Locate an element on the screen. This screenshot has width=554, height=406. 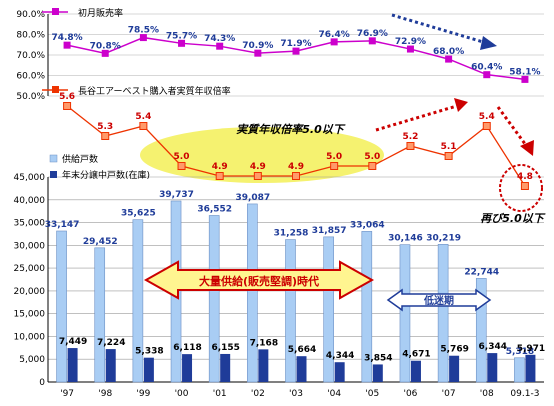
data-label-income-ratio: 5.0 is located at coordinates (334, 157).